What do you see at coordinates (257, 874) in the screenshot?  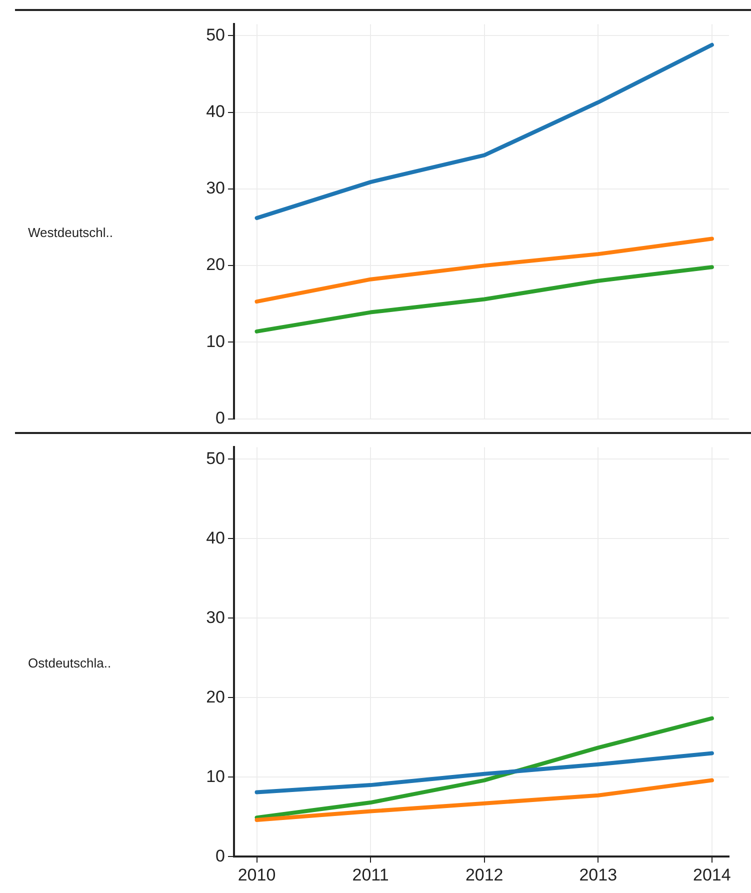 I see `x-tick-label: 2010` at bounding box center [257, 874].